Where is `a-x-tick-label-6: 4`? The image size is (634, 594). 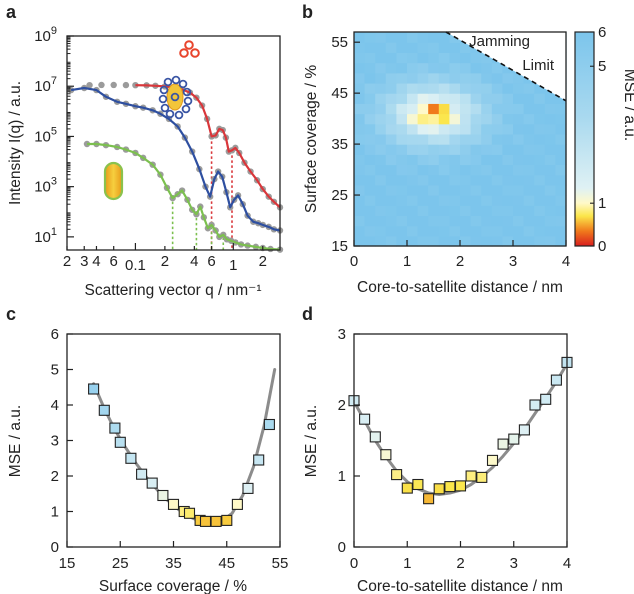
a-x-tick-label-6: 4 is located at coordinates (194, 261).